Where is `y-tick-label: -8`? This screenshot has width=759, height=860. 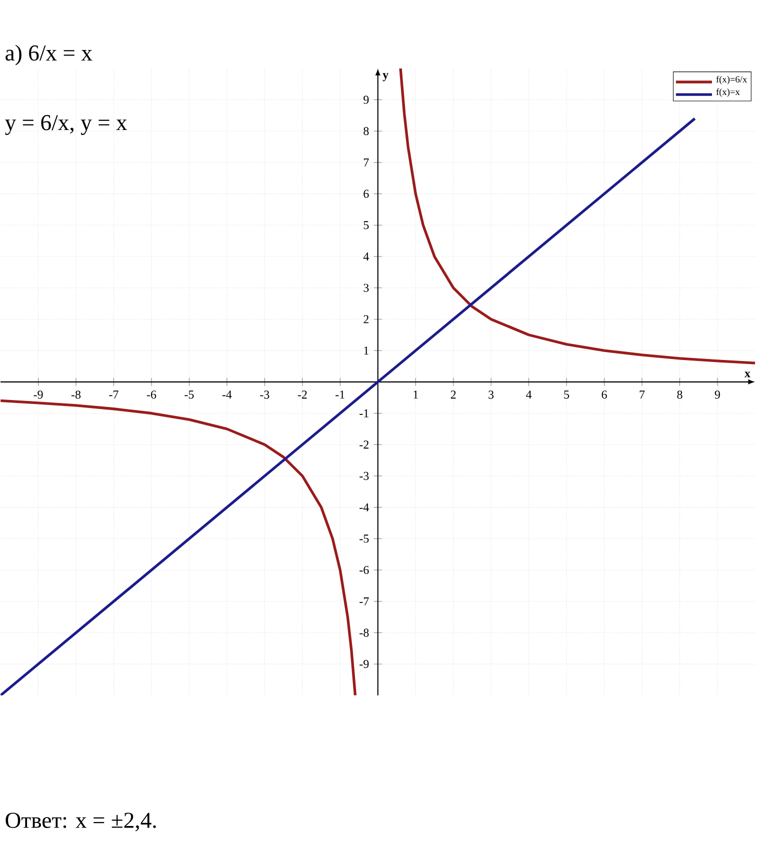 y-tick-label: -8 is located at coordinates (364, 632).